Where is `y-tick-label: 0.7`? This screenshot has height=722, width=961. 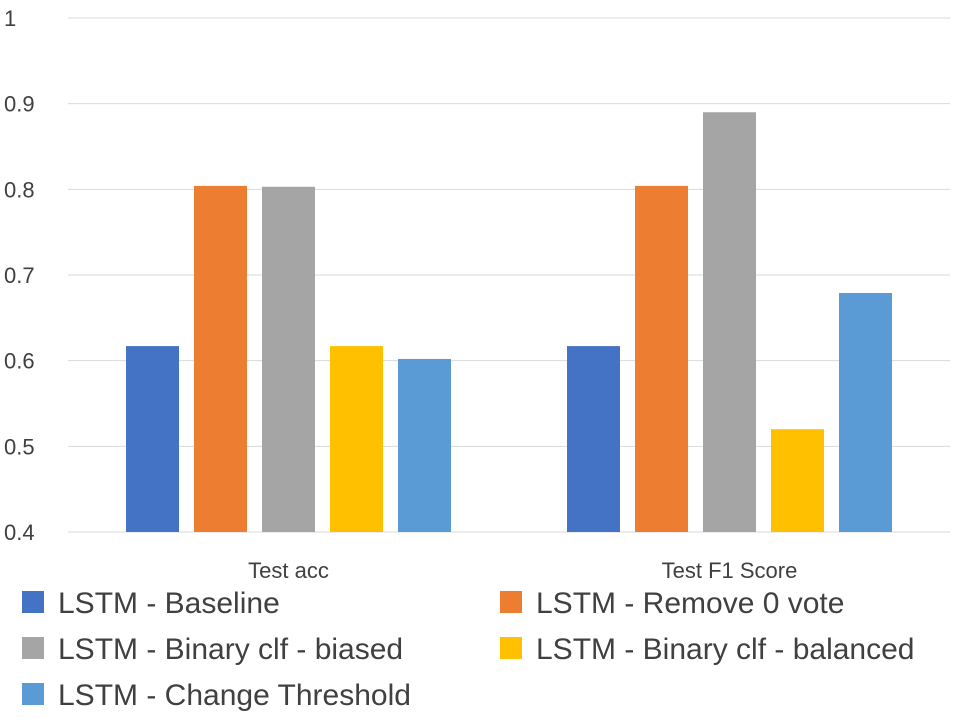 y-tick-label: 0.7 is located at coordinates (19, 275).